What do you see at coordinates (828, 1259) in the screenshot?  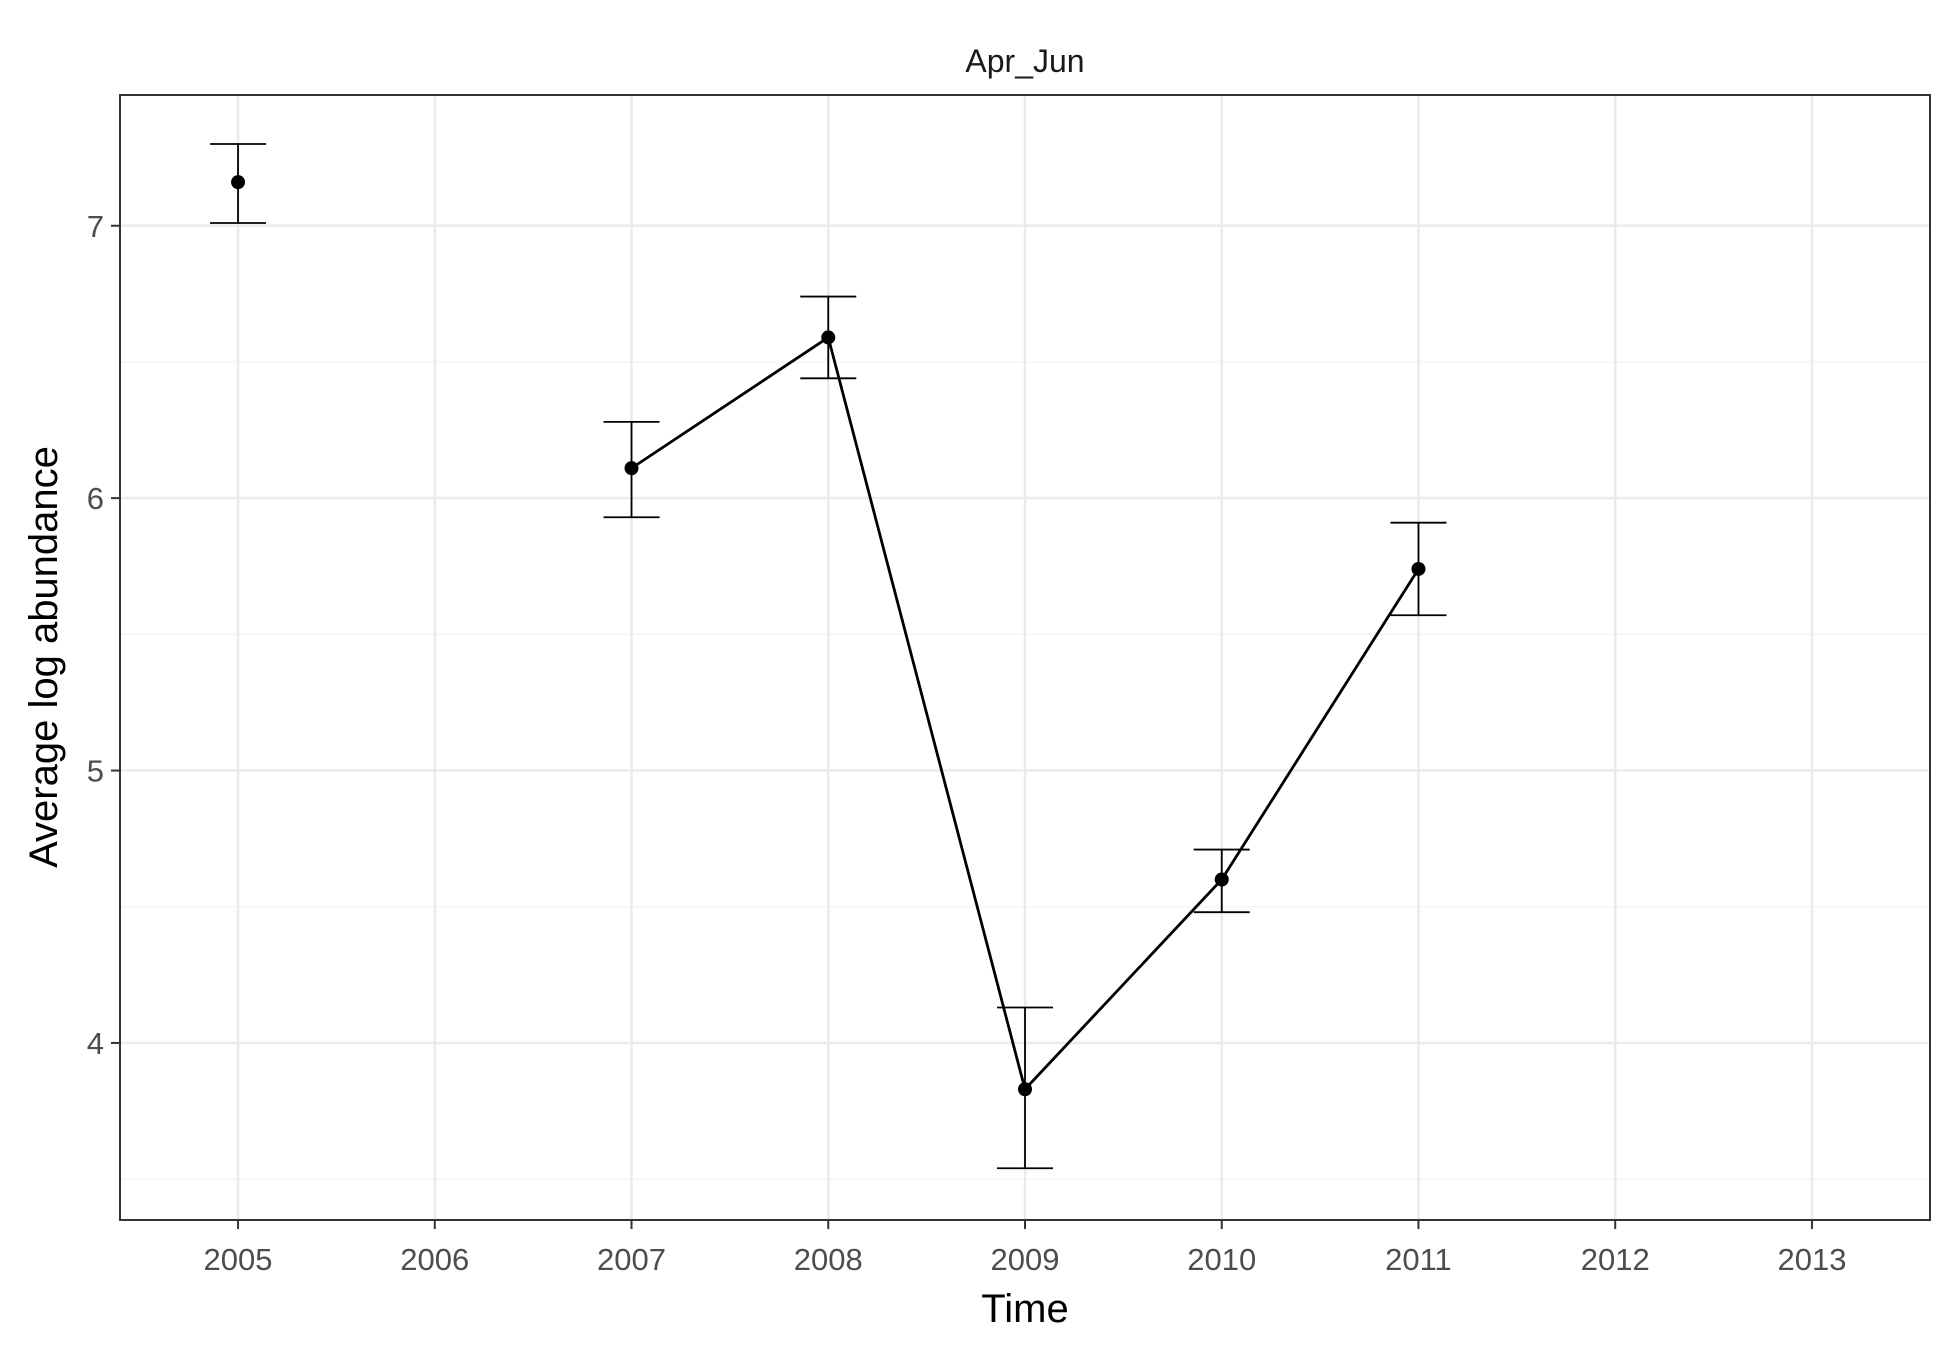 I see `x-tick-label: 2008` at bounding box center [828, 1259].